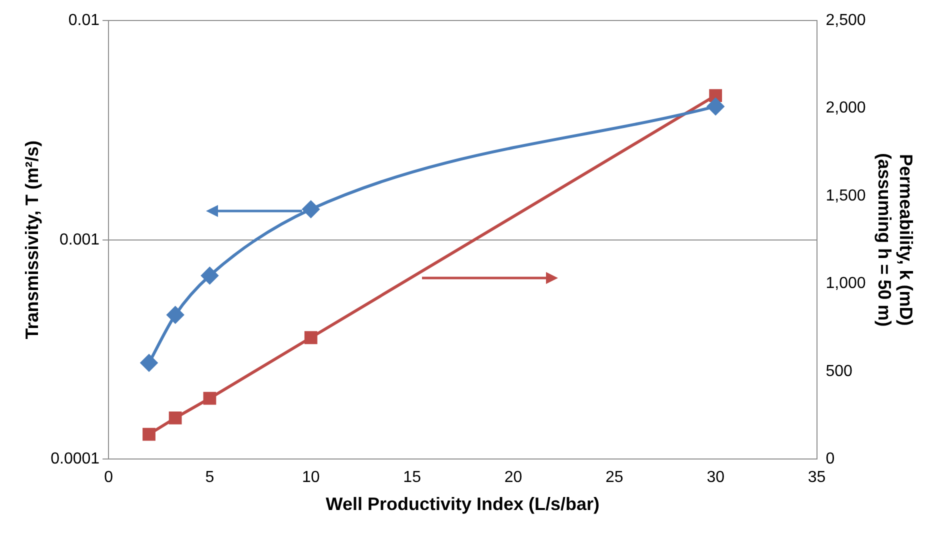  Describe the element at coordinates (817, 477) in the screenshot. I see `x-tick-label: 35` at that location.